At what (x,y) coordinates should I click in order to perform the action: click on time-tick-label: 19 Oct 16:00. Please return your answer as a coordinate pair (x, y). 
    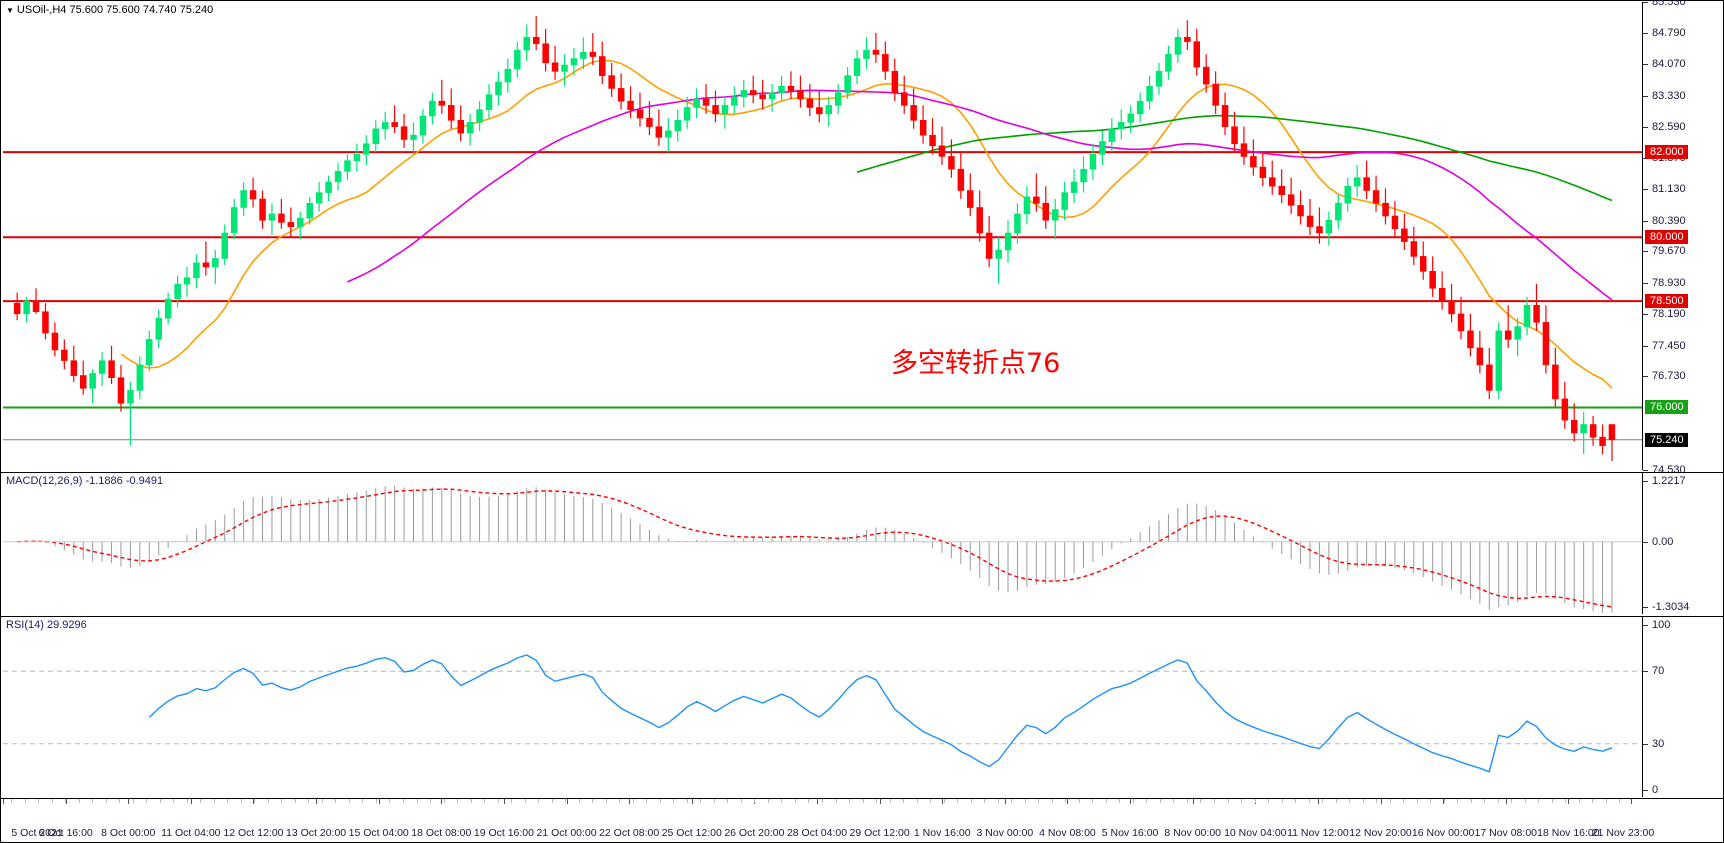
    Looking at the image, I should click on (503, 833).